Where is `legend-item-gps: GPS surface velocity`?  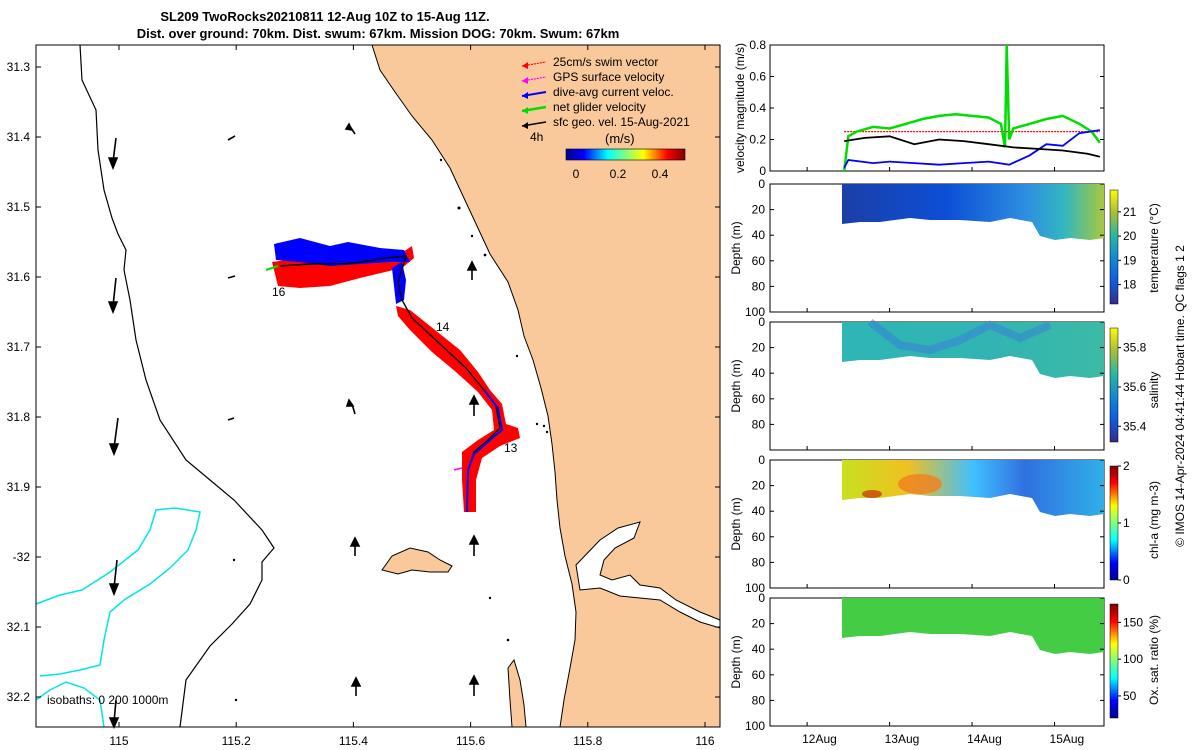 legend-item-gps: GPS surface velocity is located at coordinates (592, 77).